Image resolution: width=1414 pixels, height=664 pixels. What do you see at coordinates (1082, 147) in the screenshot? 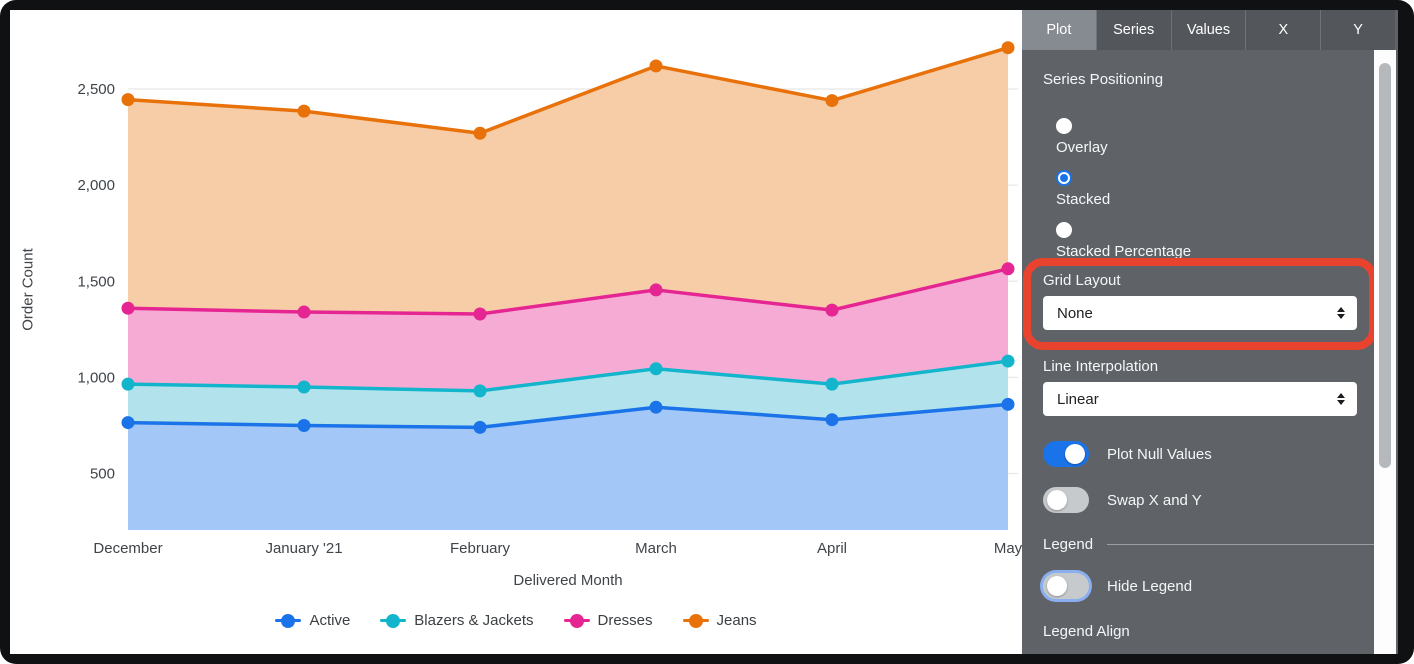
I see `radio-label: Overlay` at bounding box center [1082, 147].